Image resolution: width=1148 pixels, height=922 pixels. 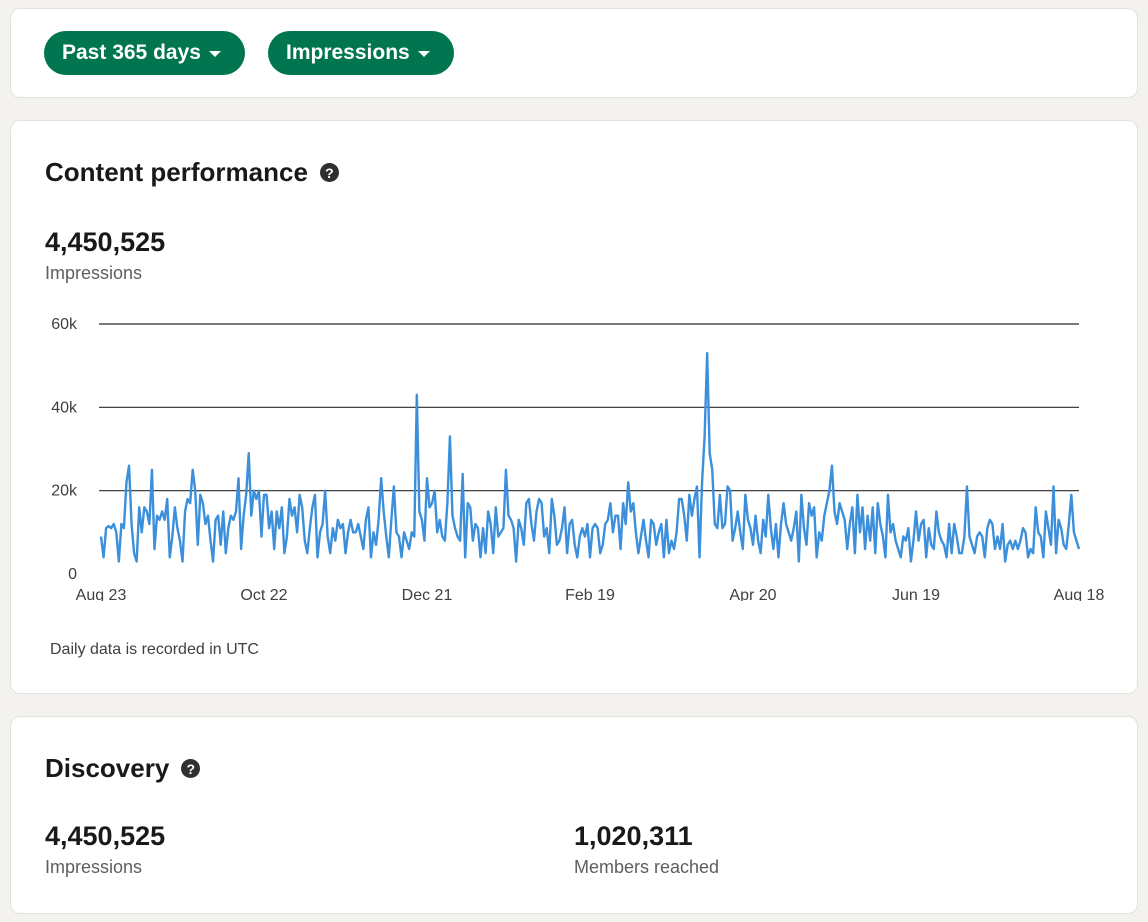 I want to click on y-tick-label: 40k, so click(x=64, y=407).